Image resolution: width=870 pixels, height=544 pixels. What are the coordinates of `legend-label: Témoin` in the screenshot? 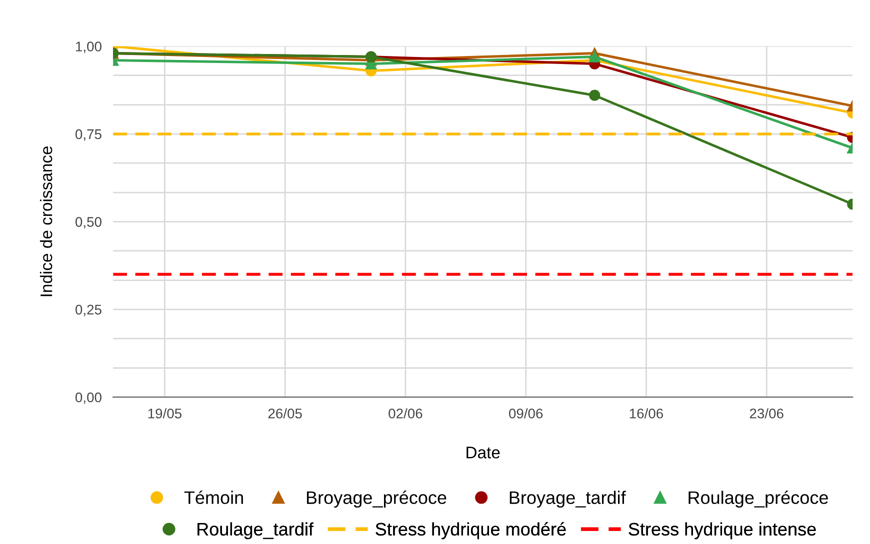 It's located at (213, 497).